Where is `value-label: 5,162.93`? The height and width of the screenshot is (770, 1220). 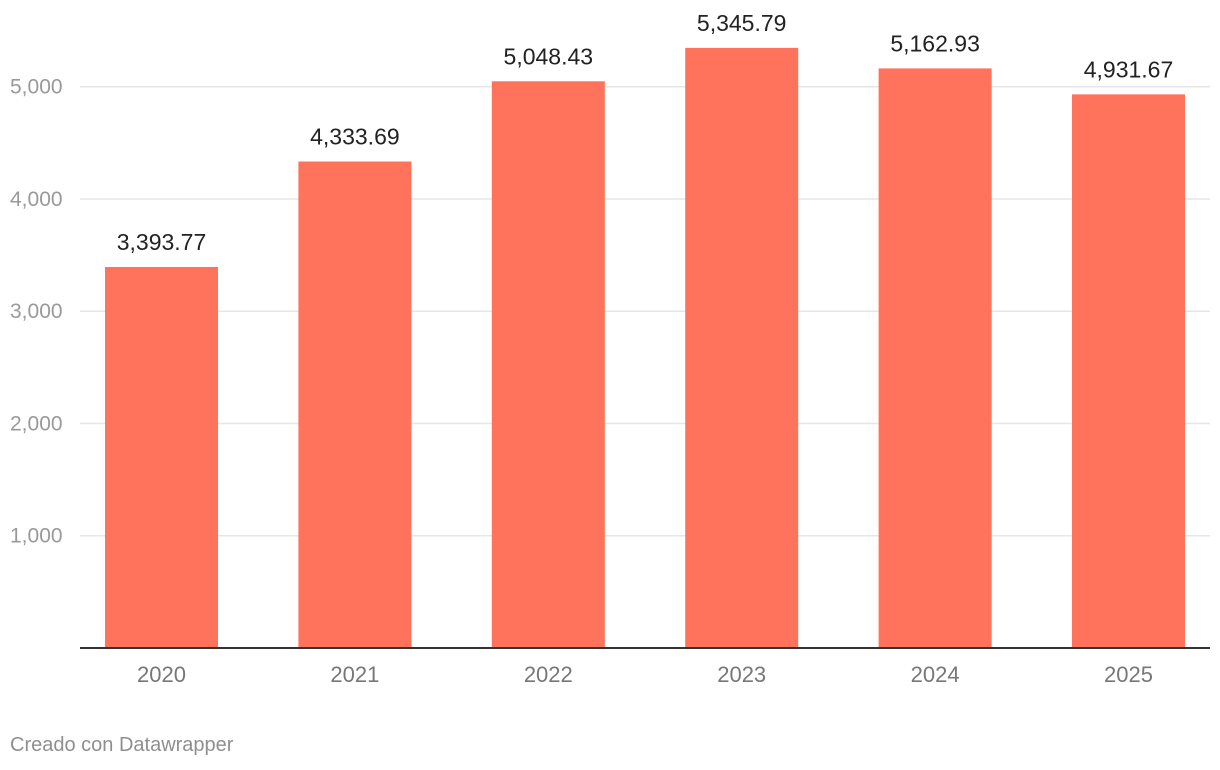
value-label: 5,162.93 is located at coordinates (935, 43).